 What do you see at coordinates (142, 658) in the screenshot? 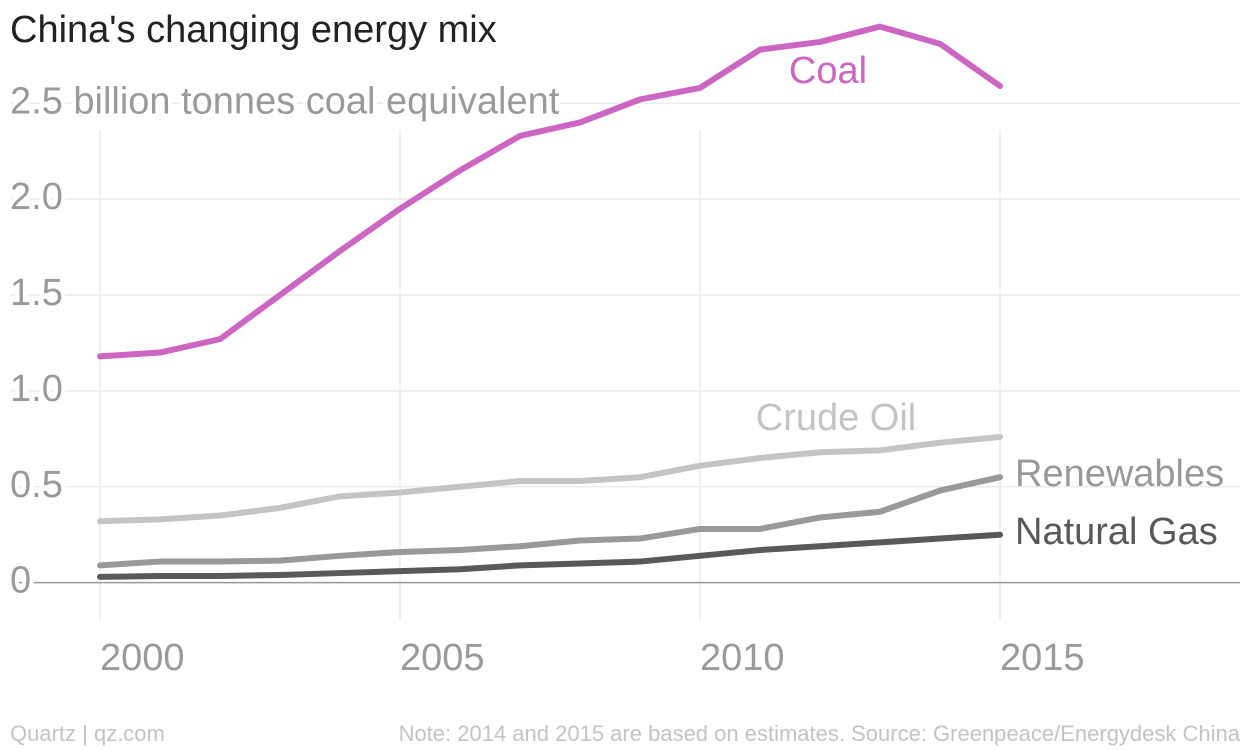
I see `x-tick-label: 2000` at bounding box center [142, 658].